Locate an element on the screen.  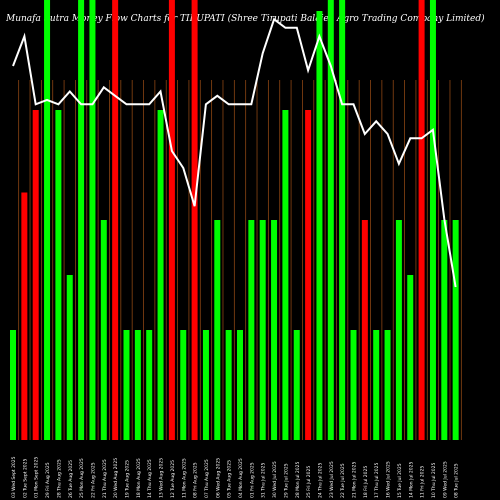
x-tick-label: 19 Tue Aug 2025 is located at coordinates (128, 479).